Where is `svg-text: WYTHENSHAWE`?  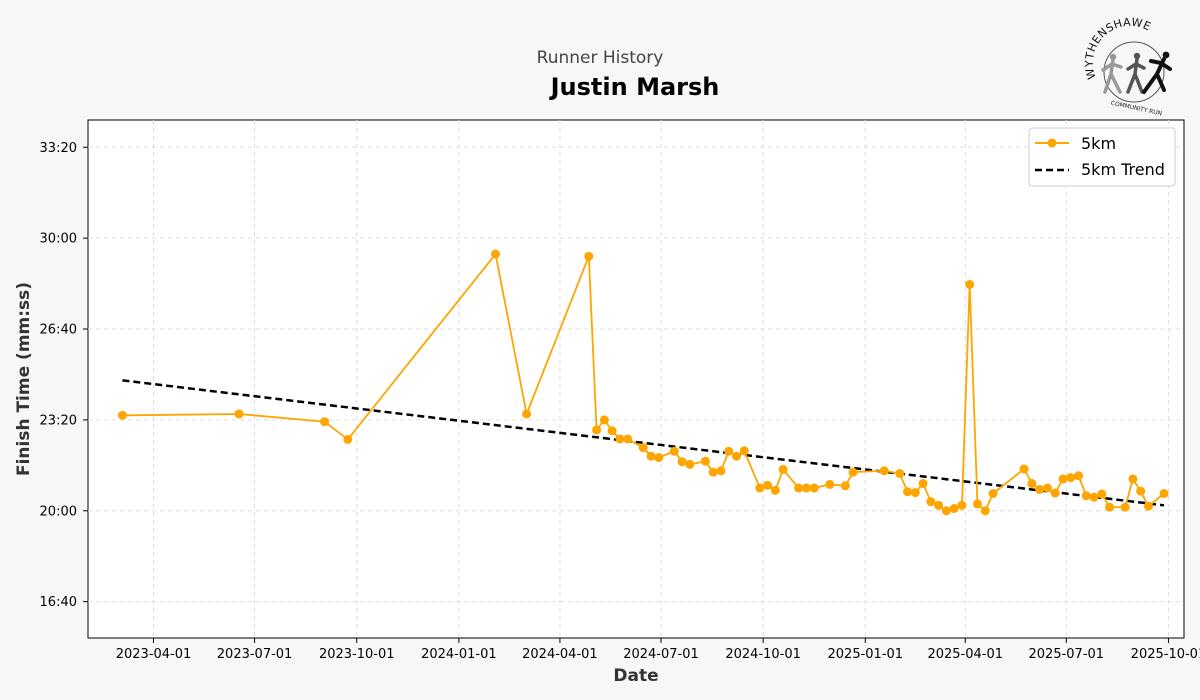 svg-text: WYTHENSHAWE is located at coordinates (1118, 48).